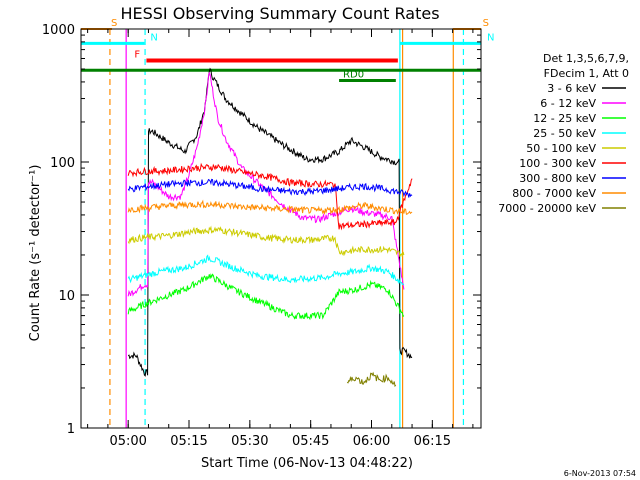 The height and width of the screenshot is (480, 640). Describe the element at coordinates (66, 296) in the screenshot. I see `y-tick-label-1: 10` at that location.